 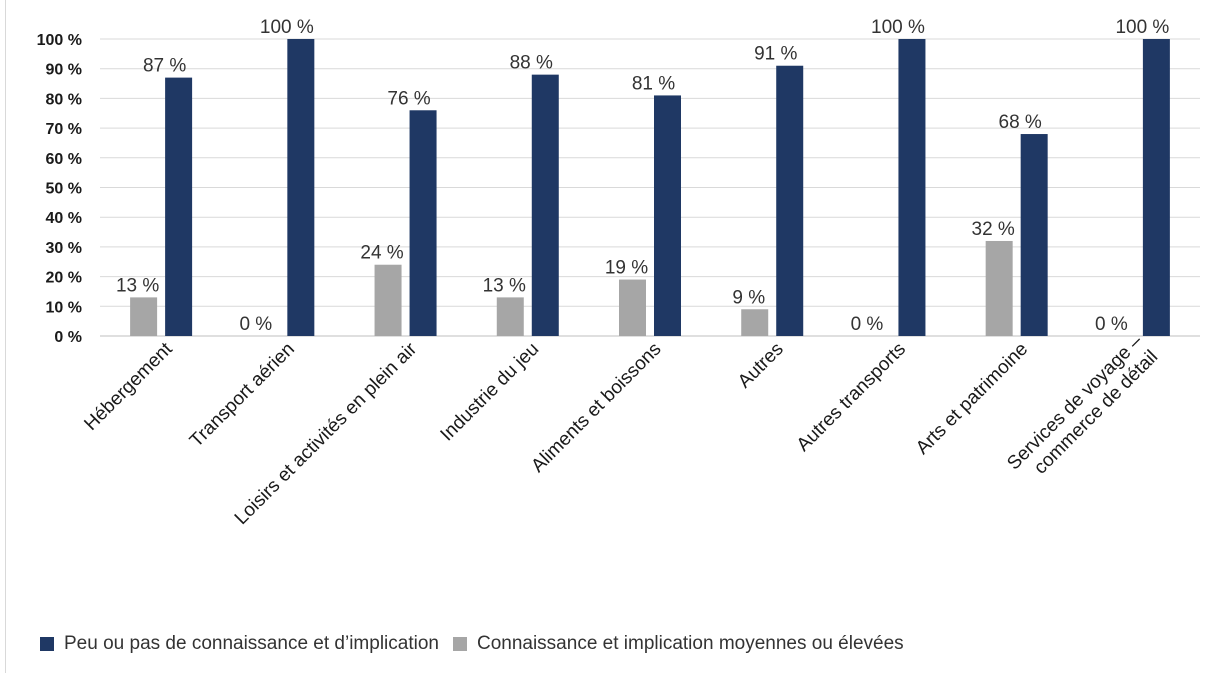 What do you see at coordinates (626, 268) in the screenshot?
I see `data-label-high-knowledge: 19 %` at bounding box center [626, 268].